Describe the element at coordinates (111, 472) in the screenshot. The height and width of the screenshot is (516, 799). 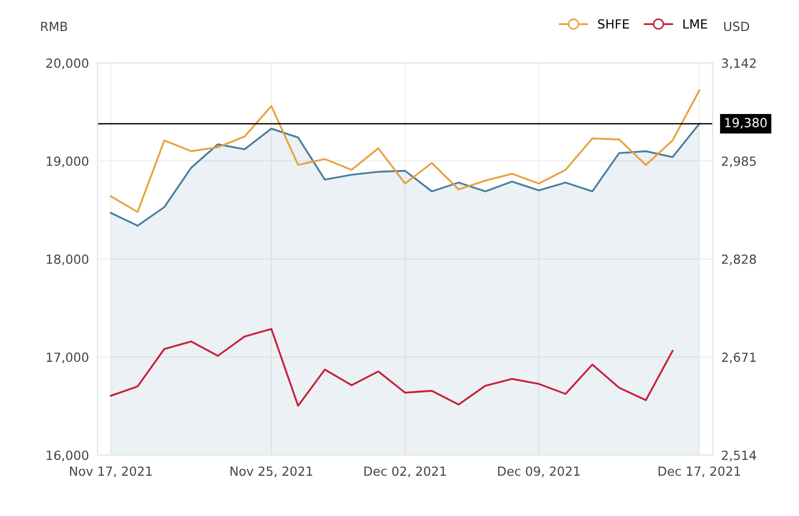
I see `x-tick-label: Nov 17, 2021` at that location.